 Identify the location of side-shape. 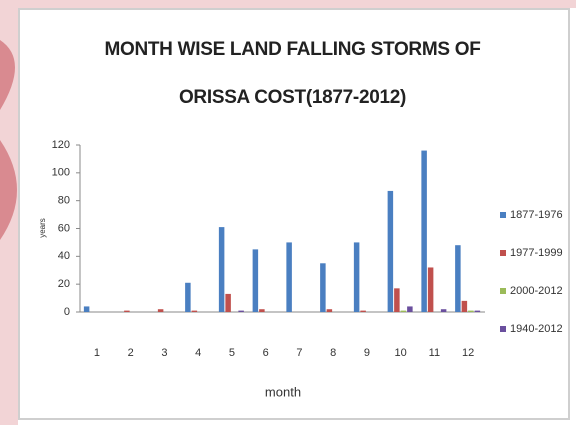
(8, 140).